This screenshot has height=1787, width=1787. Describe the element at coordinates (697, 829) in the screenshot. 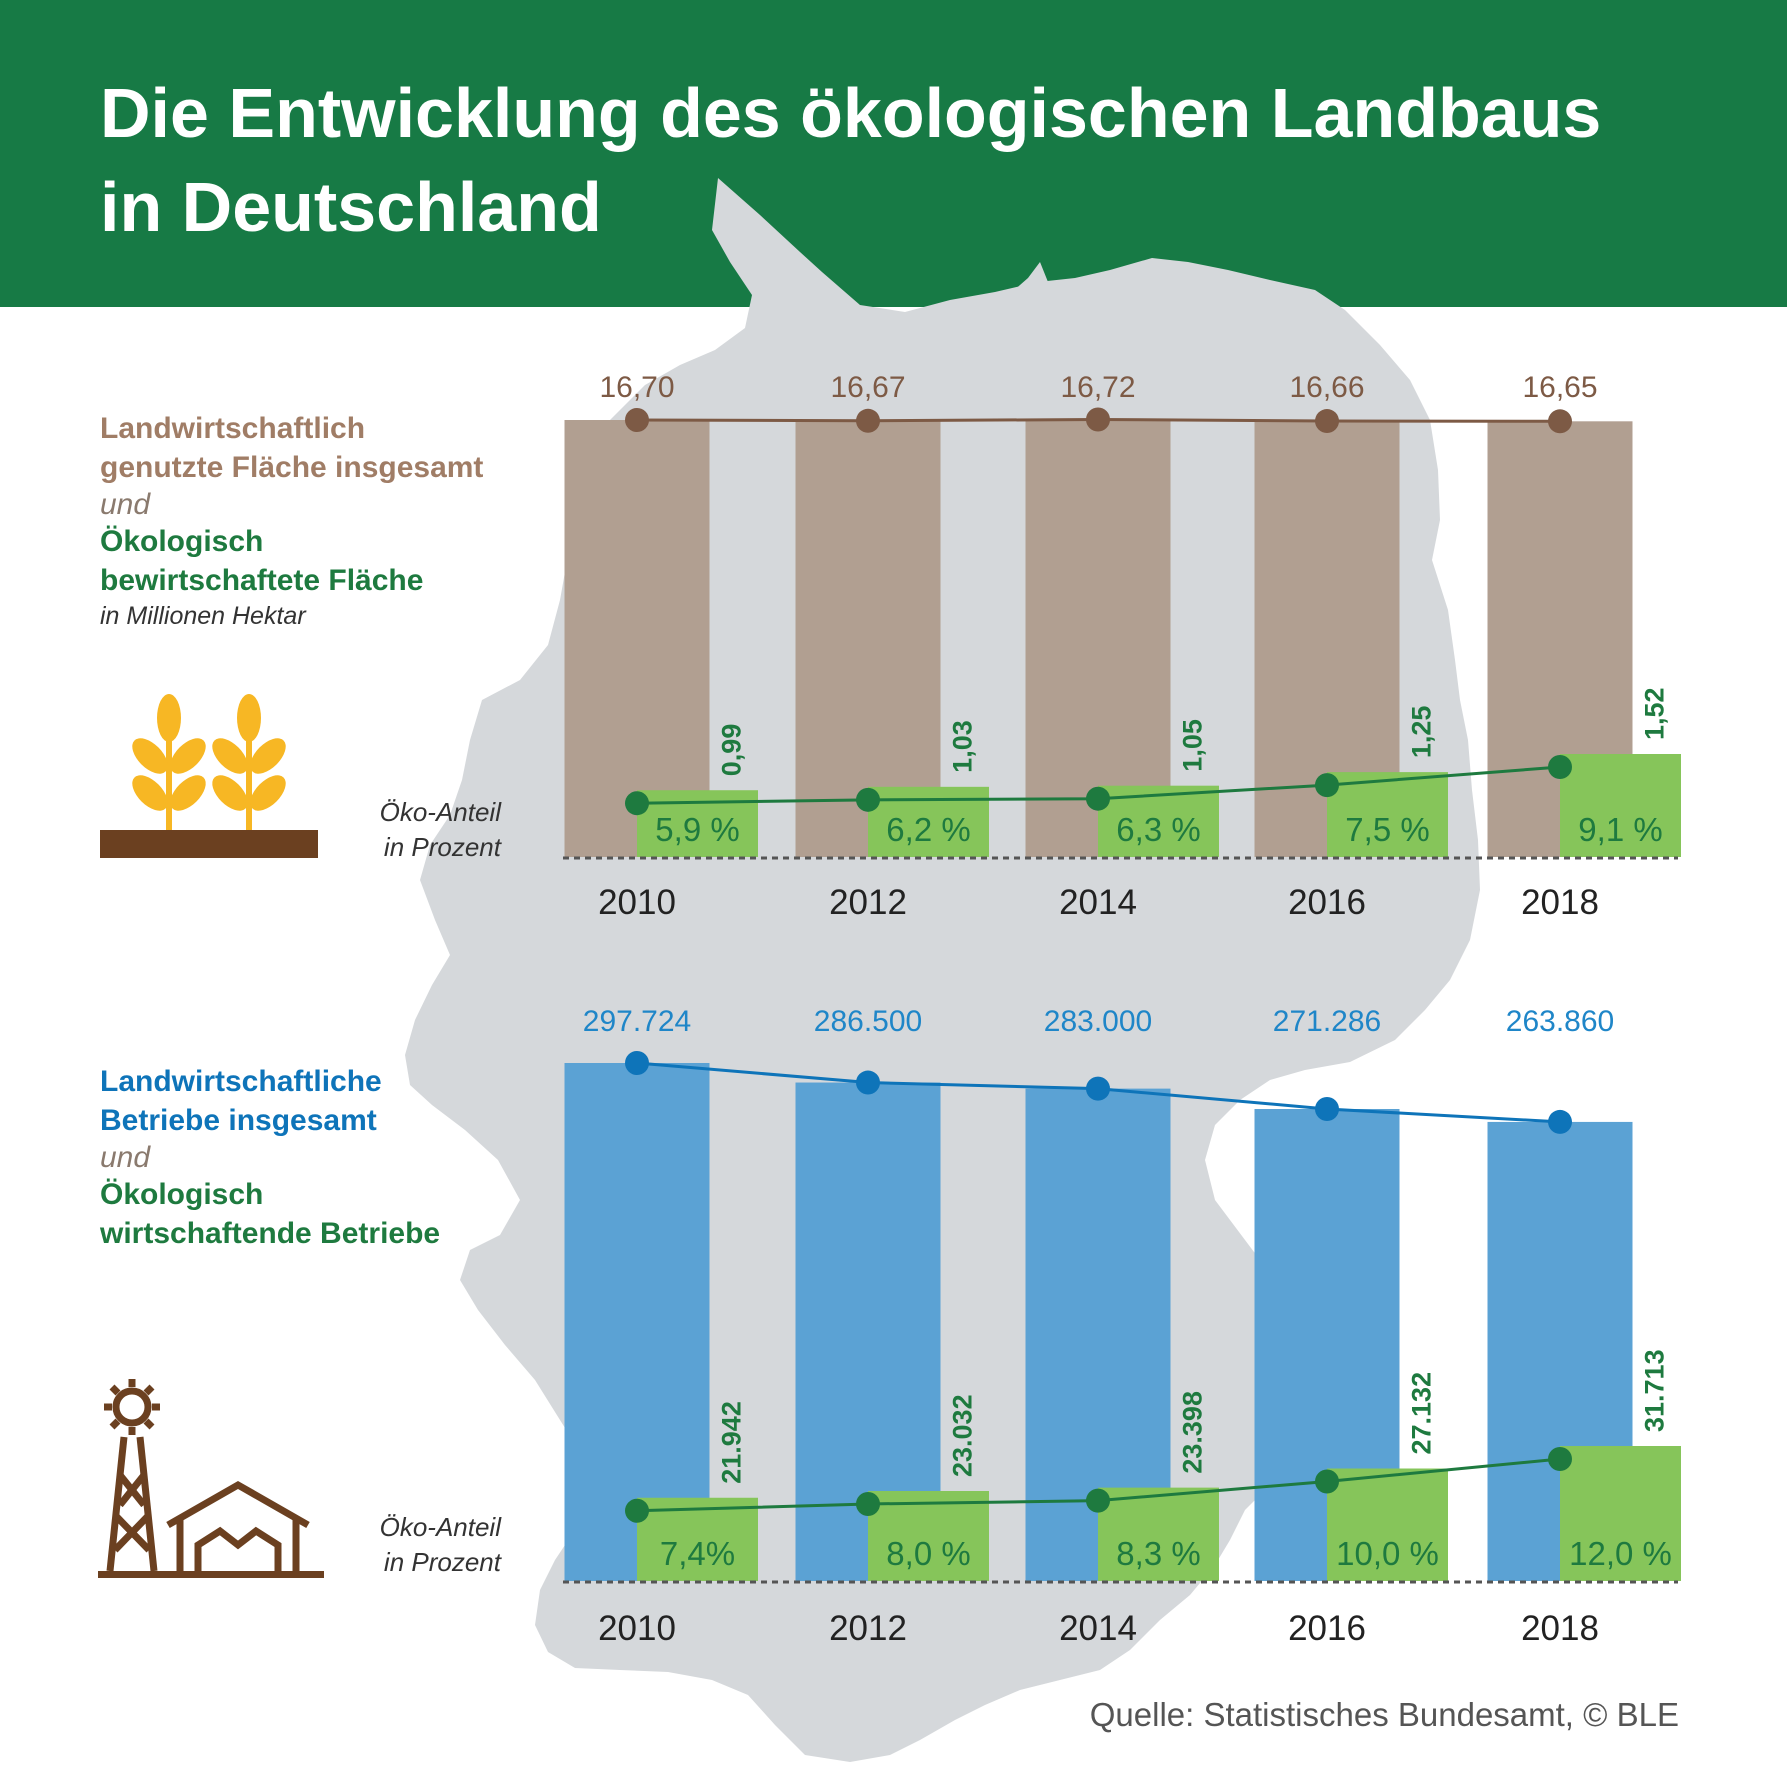

I see `share-label-1-2010: 5,9 %` at that location.